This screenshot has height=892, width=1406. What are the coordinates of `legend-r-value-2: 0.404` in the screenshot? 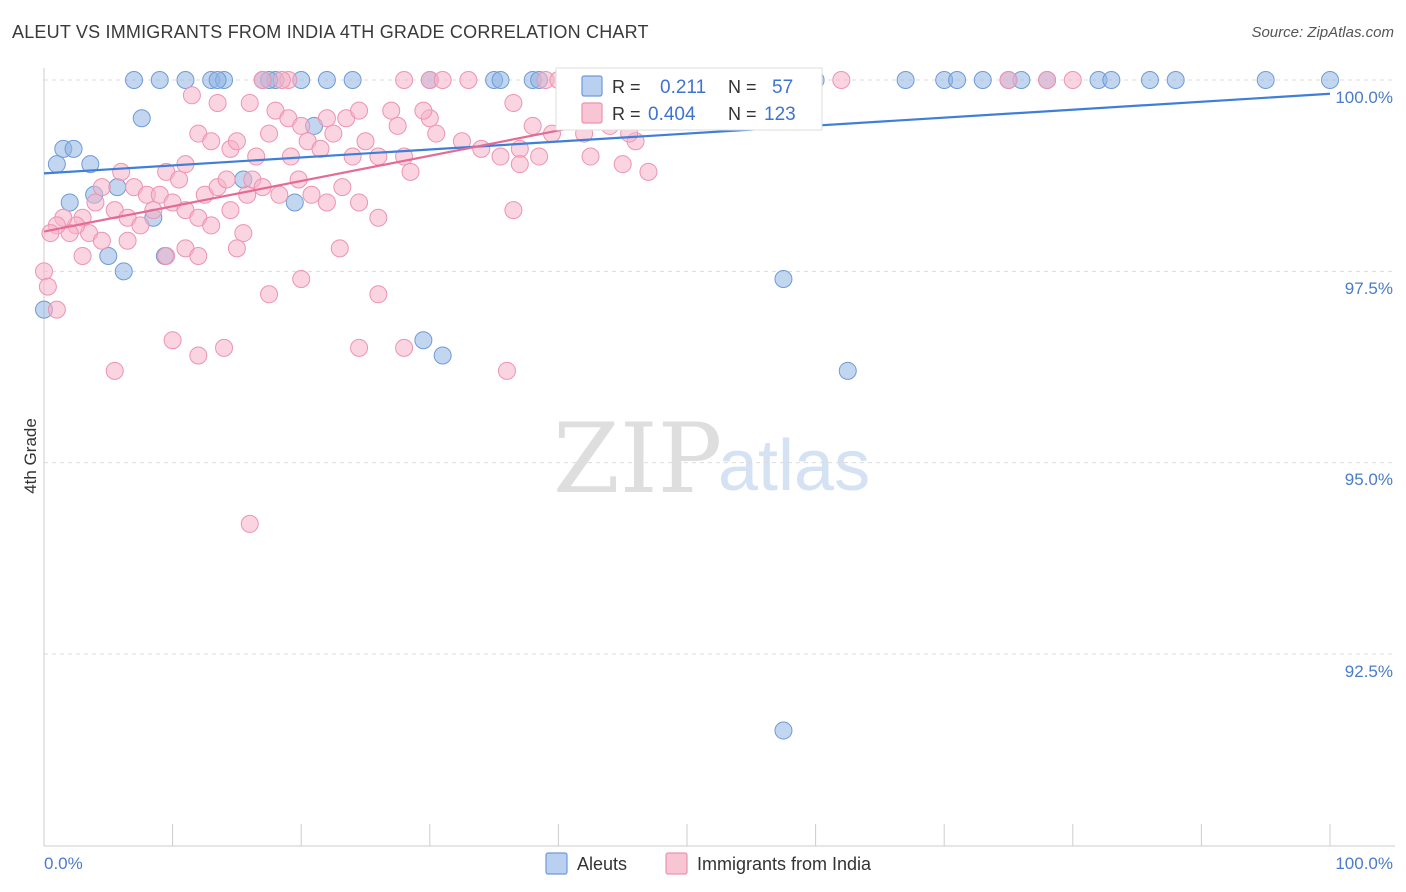 It's located at (672, 114).